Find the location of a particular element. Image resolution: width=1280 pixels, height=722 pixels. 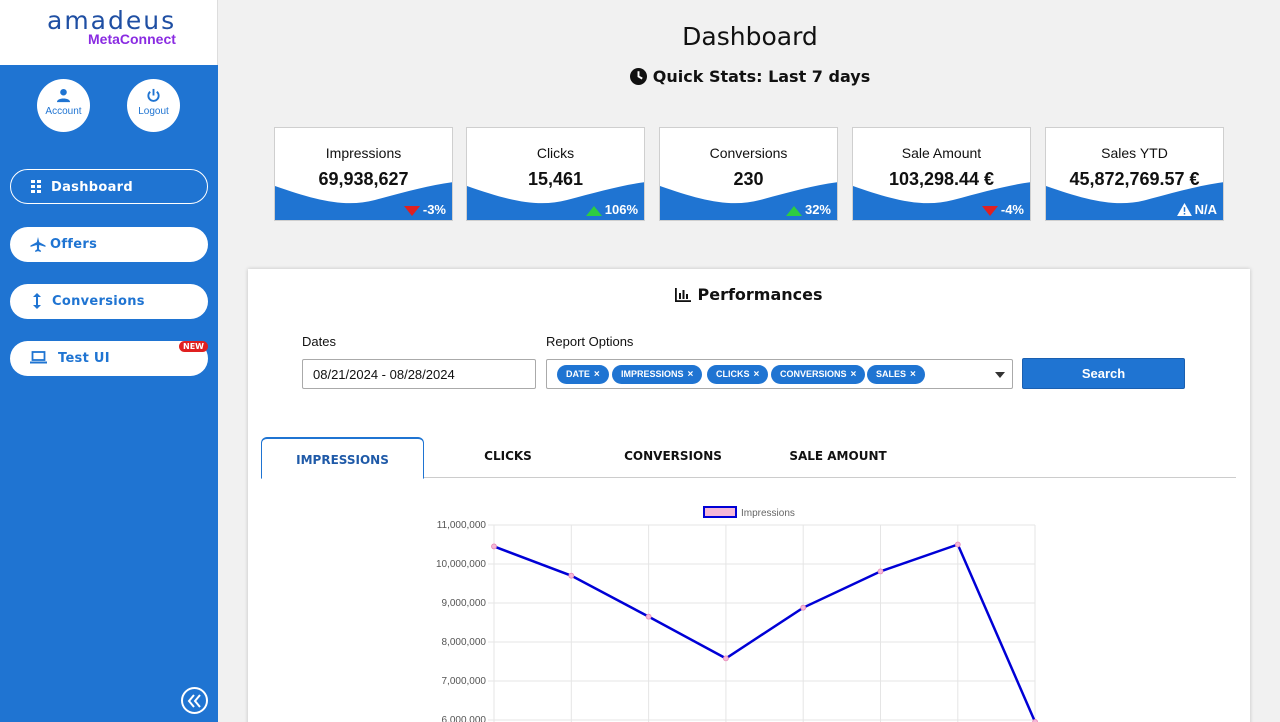

chip-label: IMPRESSIONS is located at coordinates (652, 374).